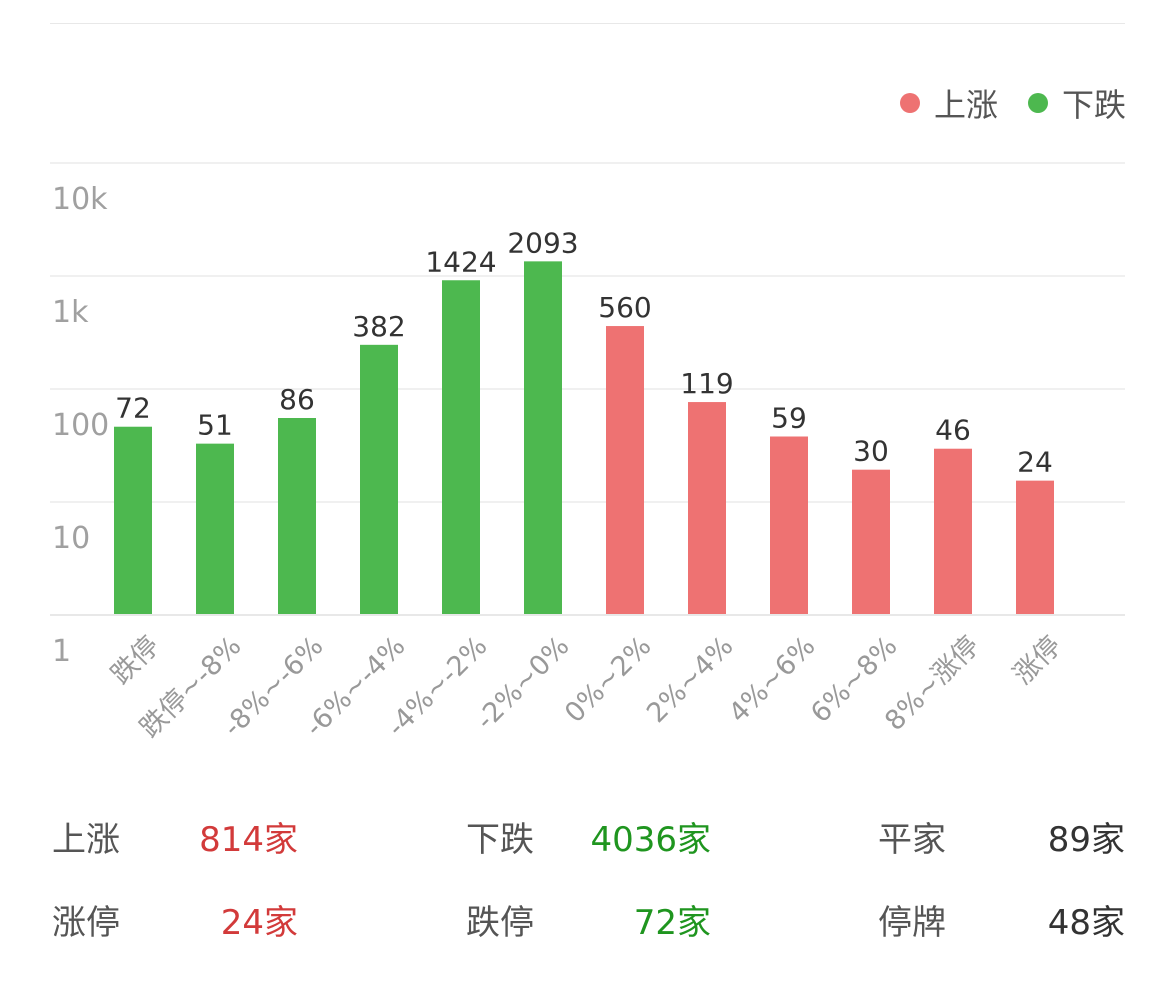 The image size is (1176, 989). Describe the element at coordinates (61, 651) in the screenshot. I see `y-tick-label: 1` at that location.